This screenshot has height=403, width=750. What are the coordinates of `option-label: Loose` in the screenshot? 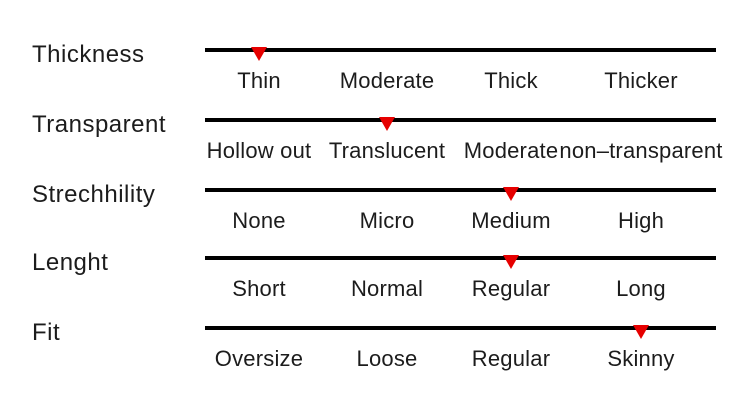 It's located at (387, 358).